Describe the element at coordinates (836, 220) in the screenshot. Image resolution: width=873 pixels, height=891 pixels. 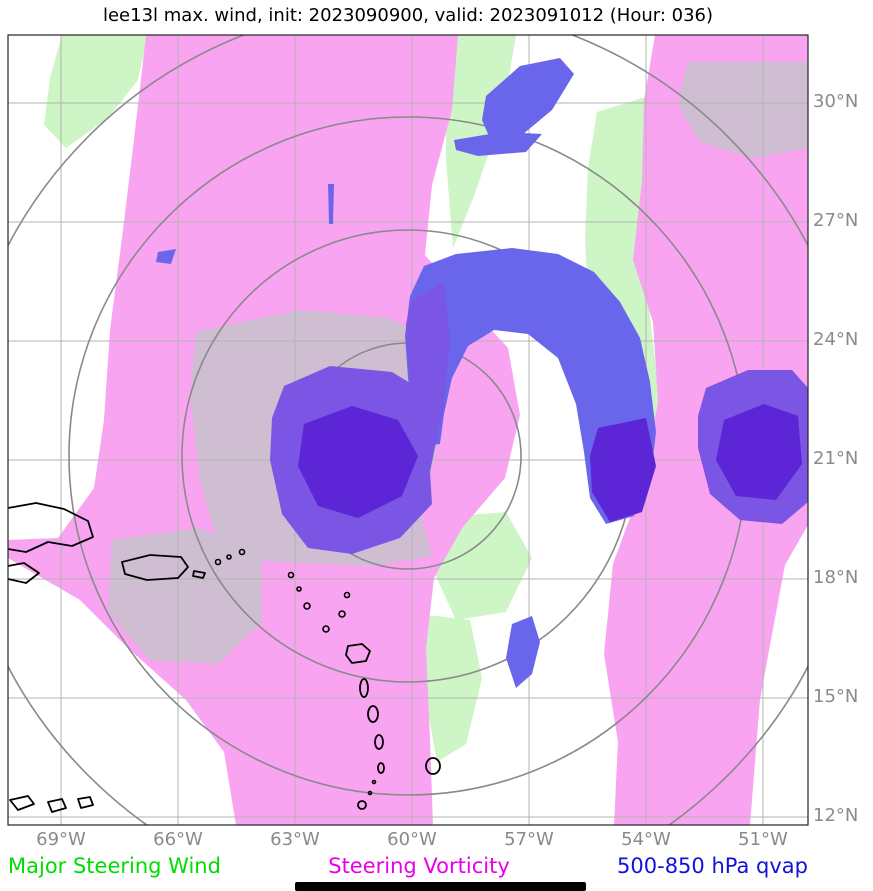
I see `lat-label: 27°N` at that location.